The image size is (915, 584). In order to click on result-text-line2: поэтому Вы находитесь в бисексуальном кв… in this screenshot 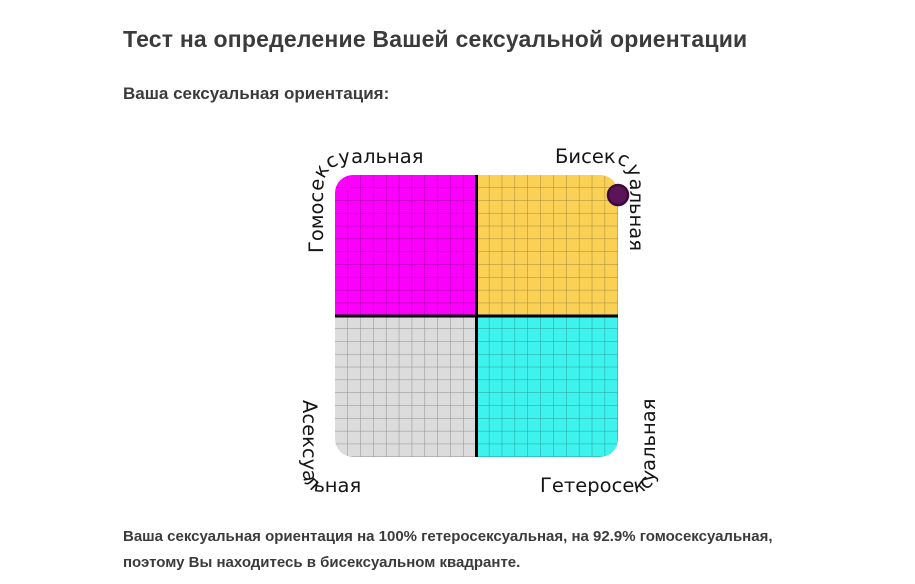, I will do `click(322, 562)`.